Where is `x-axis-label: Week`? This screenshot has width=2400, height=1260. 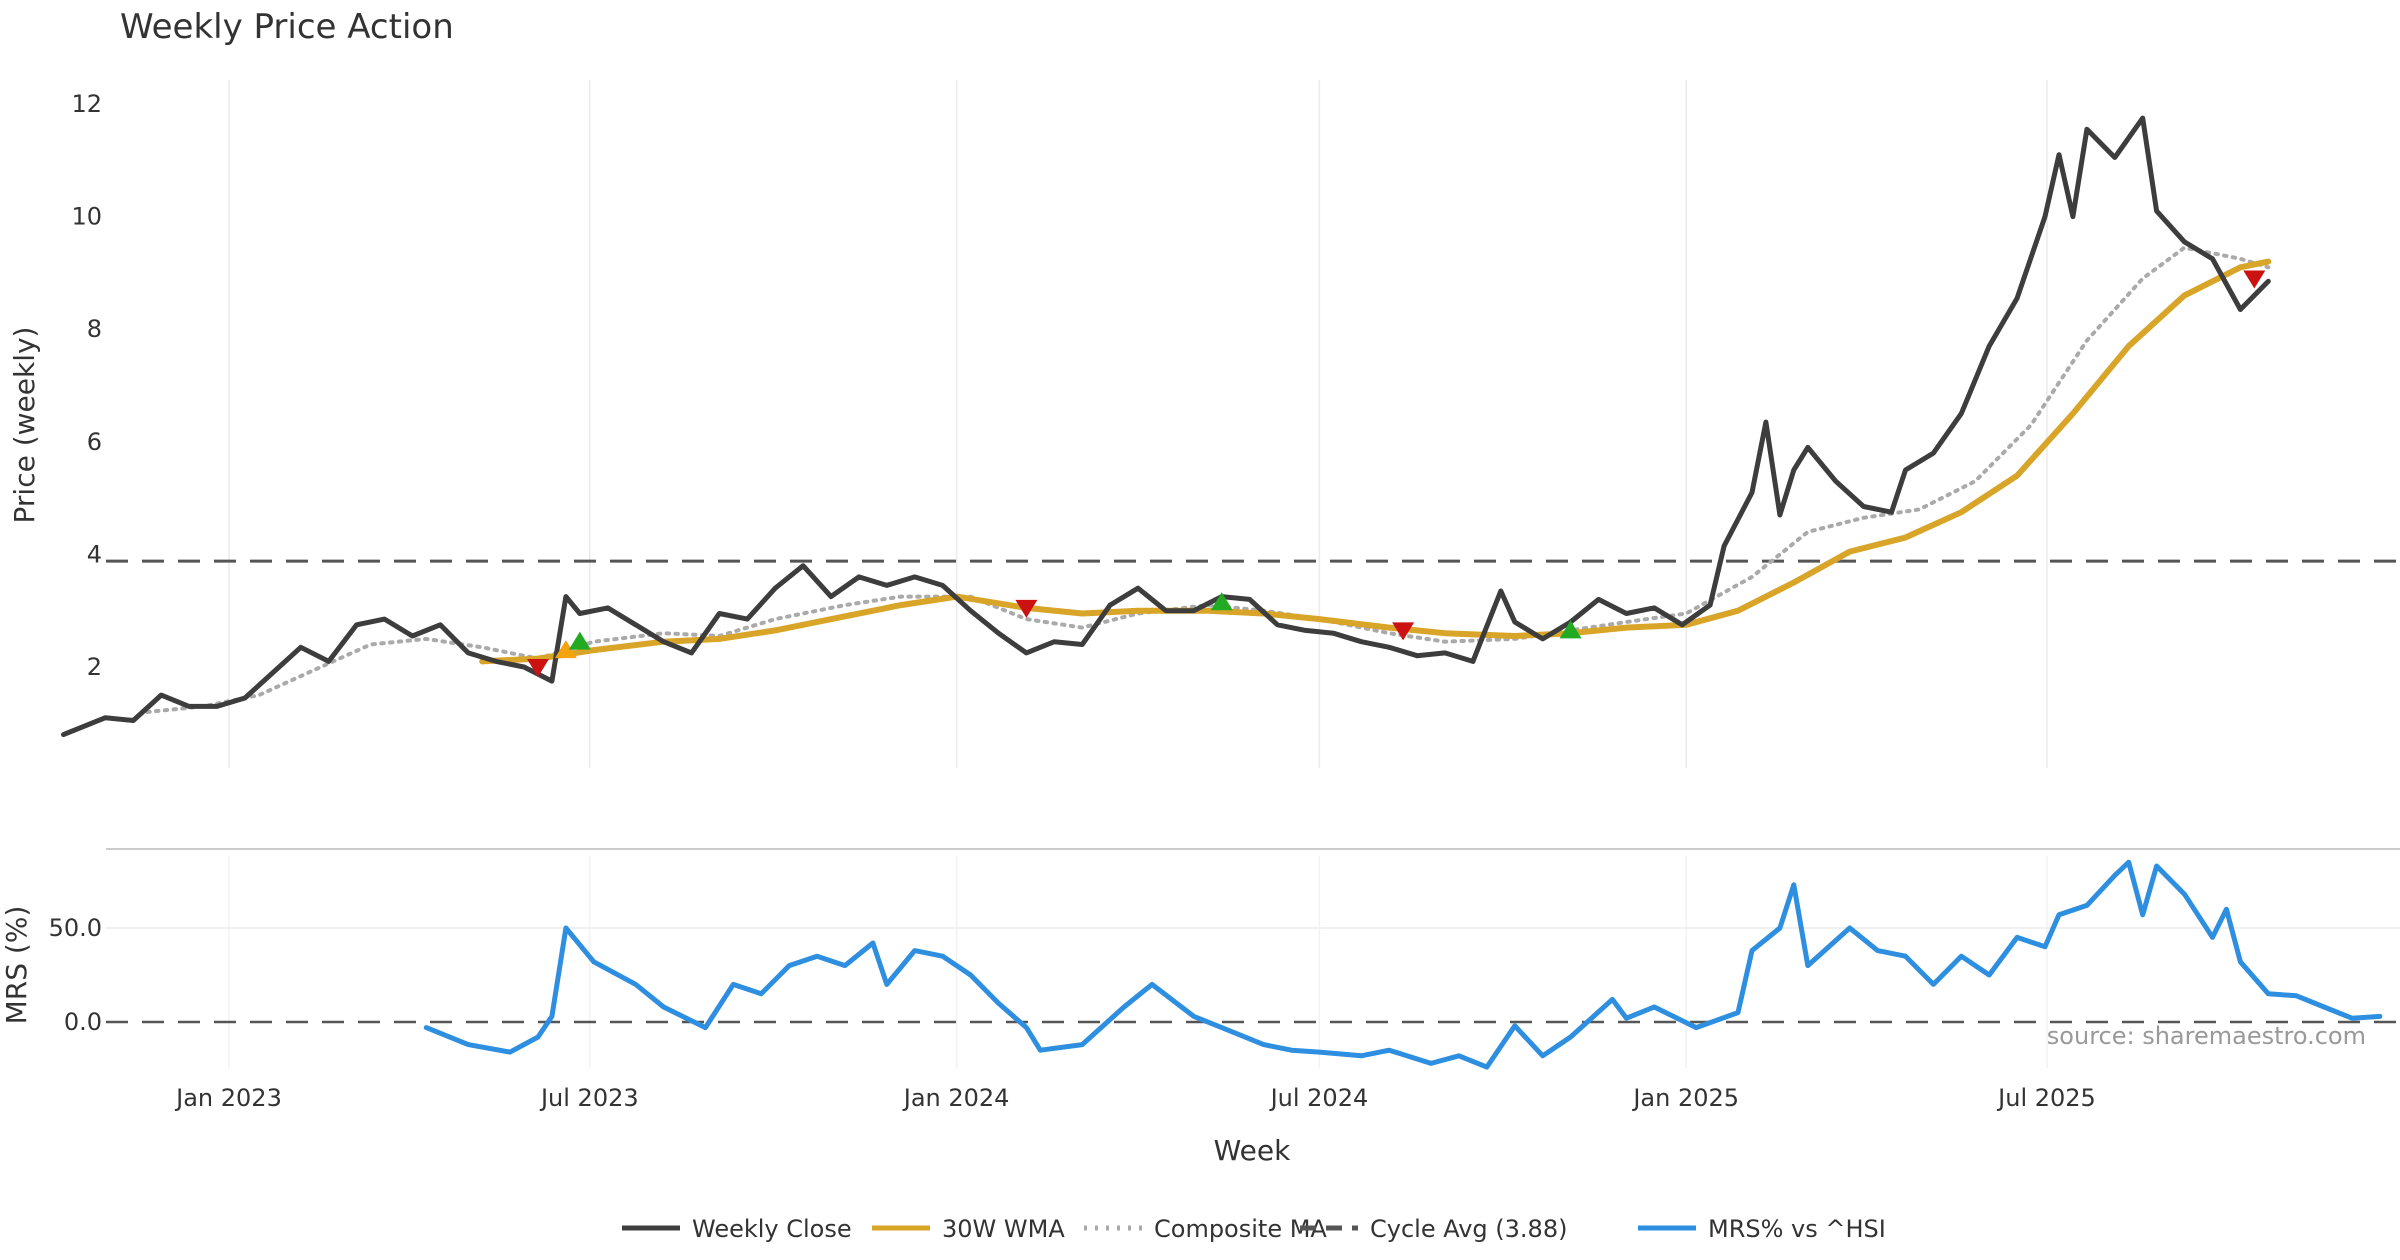 x-axis-label: Week is located at coordinates (1252, 1150).